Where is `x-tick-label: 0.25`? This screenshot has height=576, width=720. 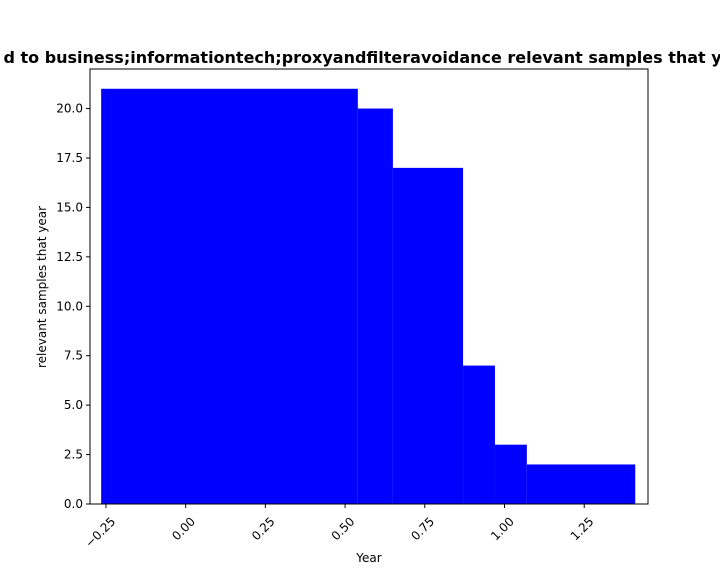
x-tick-label: 0.25 is located at coordinates (263, 528).